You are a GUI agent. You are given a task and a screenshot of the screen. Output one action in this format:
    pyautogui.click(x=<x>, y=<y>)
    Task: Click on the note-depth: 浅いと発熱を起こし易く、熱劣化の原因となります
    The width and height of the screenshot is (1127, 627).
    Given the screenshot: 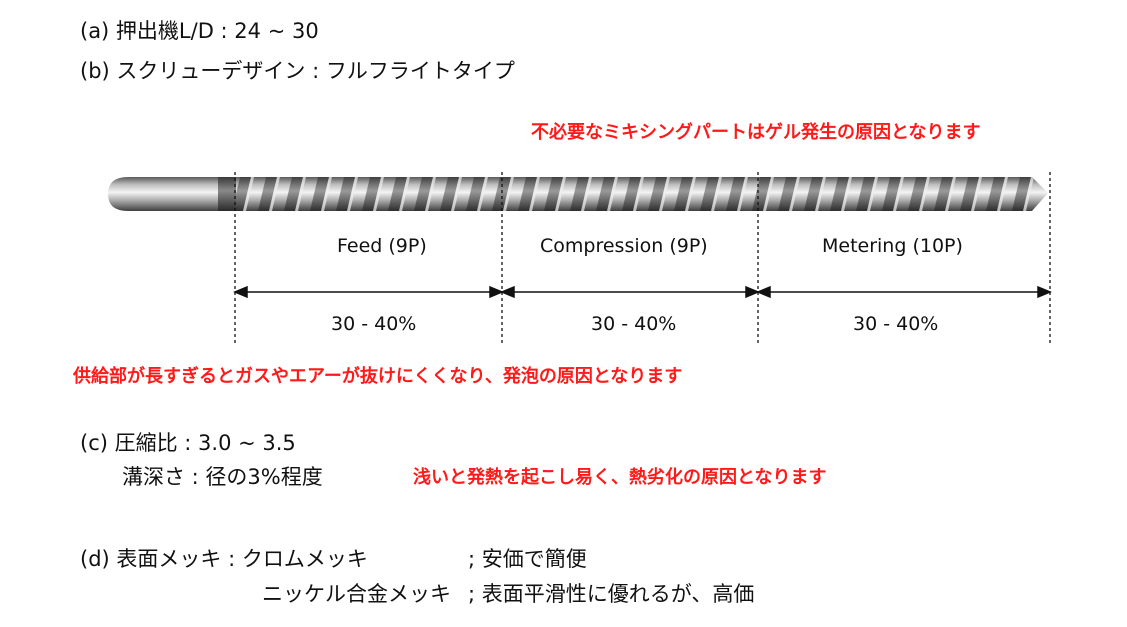 What is the action you would take?
    pyautogui.click(x=620, y=477)
    